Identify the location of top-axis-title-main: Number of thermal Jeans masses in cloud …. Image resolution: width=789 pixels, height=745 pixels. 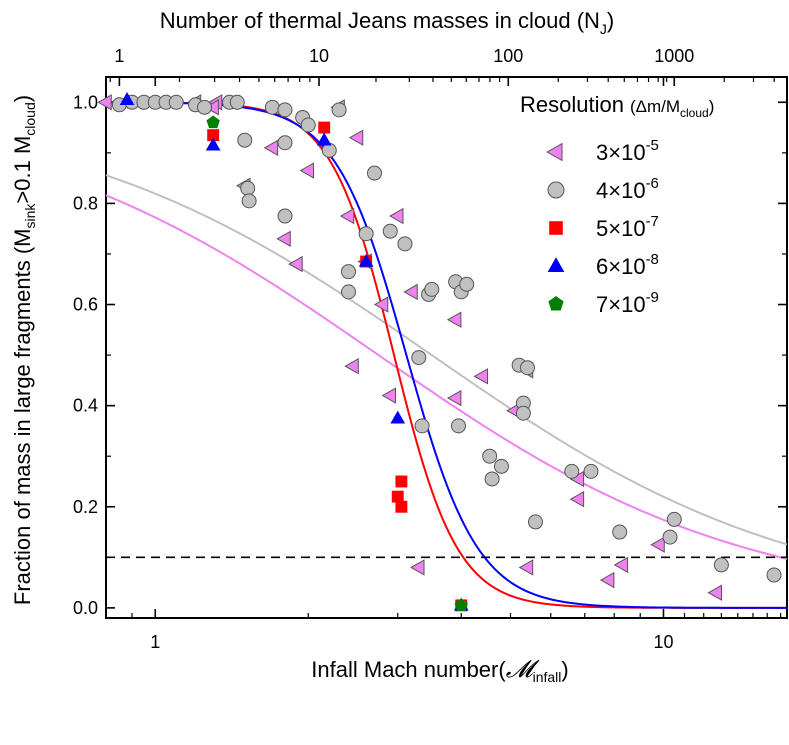
(380, 20).